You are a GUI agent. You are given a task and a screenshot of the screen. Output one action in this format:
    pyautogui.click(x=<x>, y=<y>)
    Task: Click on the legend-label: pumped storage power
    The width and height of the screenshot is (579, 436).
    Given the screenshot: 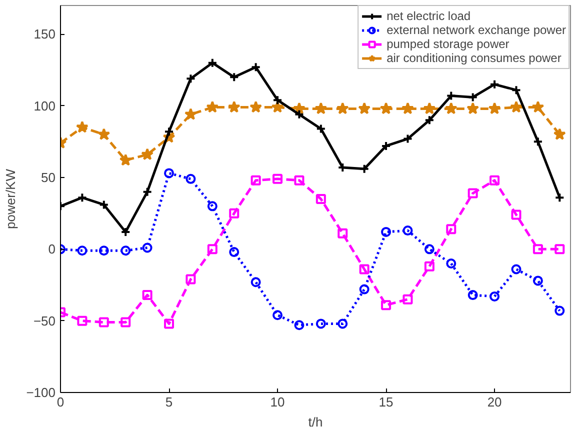 What is the action you would take?
    pyautogui.click(x=448, y=44)
    